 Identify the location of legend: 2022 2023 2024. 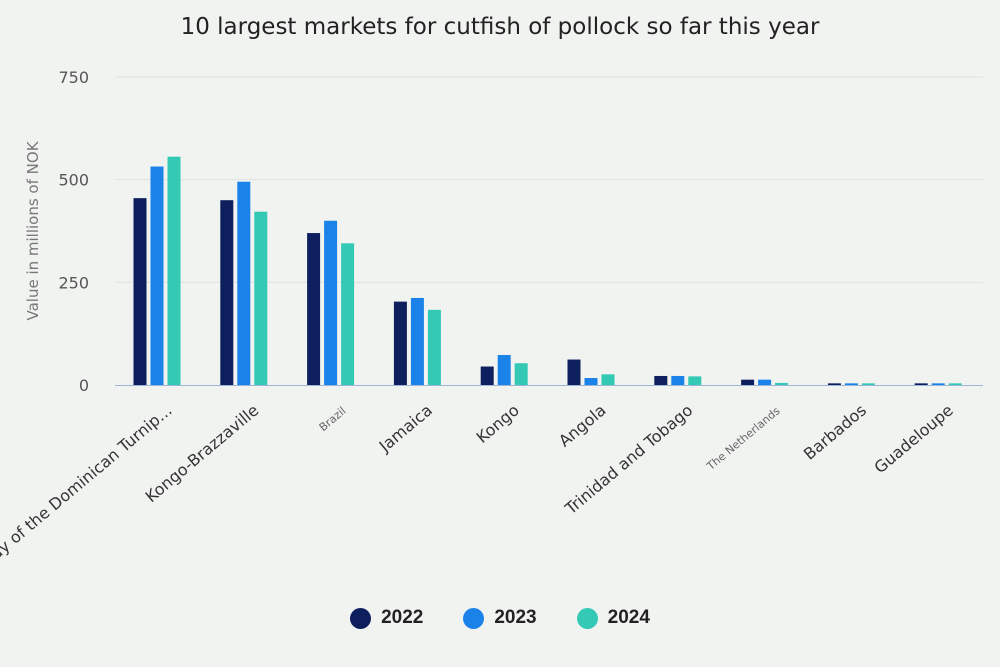
(500, 618).